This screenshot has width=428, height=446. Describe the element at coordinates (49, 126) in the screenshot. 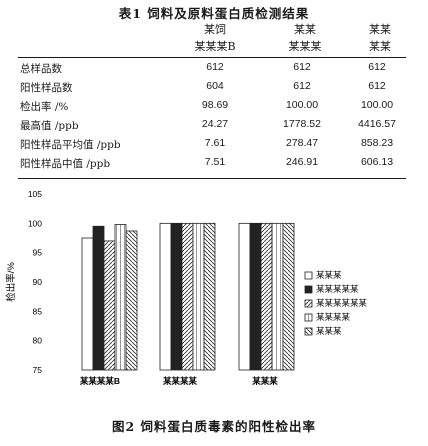

I see `table-row-label: 最高值 /ppb` at that location.